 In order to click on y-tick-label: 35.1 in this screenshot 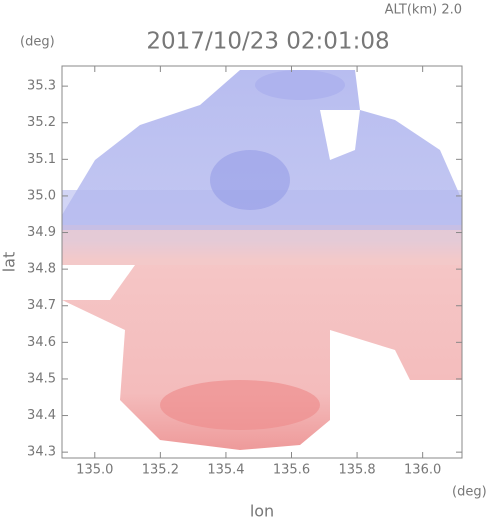, I will do `click(41, 159)`.